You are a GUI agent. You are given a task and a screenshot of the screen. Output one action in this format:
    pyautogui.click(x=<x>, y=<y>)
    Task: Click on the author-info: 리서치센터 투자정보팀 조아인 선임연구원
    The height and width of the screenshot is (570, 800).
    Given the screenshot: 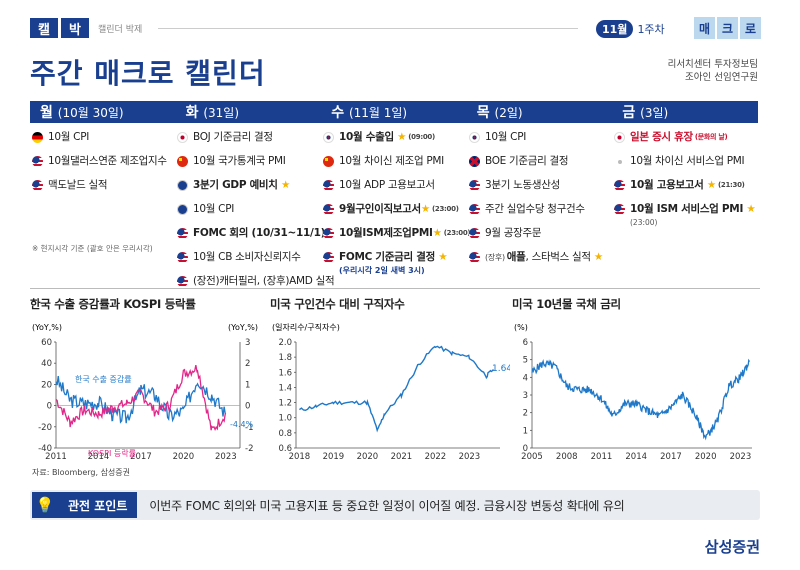 What is the action you would take?
    pyautogui.click(x=713, y=71)
    